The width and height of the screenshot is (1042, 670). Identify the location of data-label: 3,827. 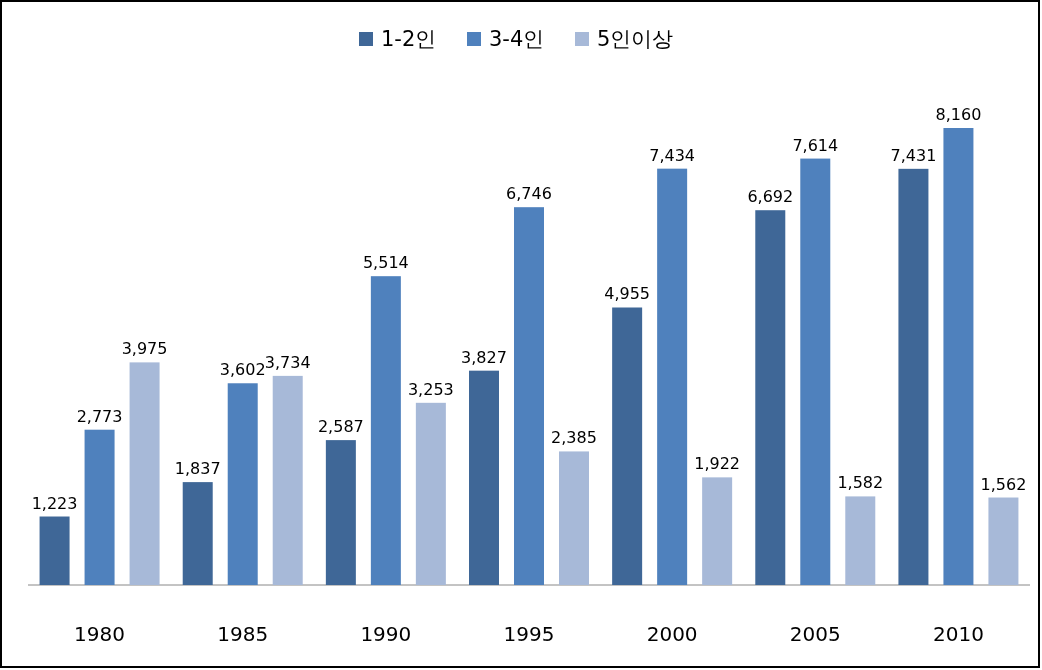
(484, 357).